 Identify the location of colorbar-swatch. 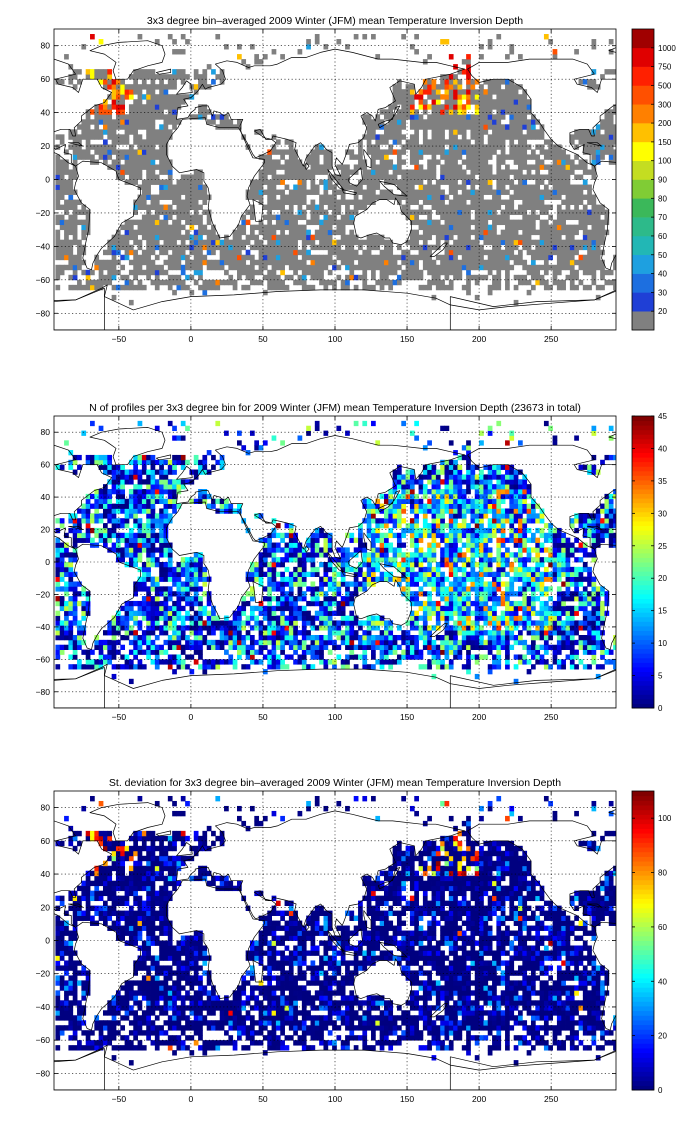
(643, 95).